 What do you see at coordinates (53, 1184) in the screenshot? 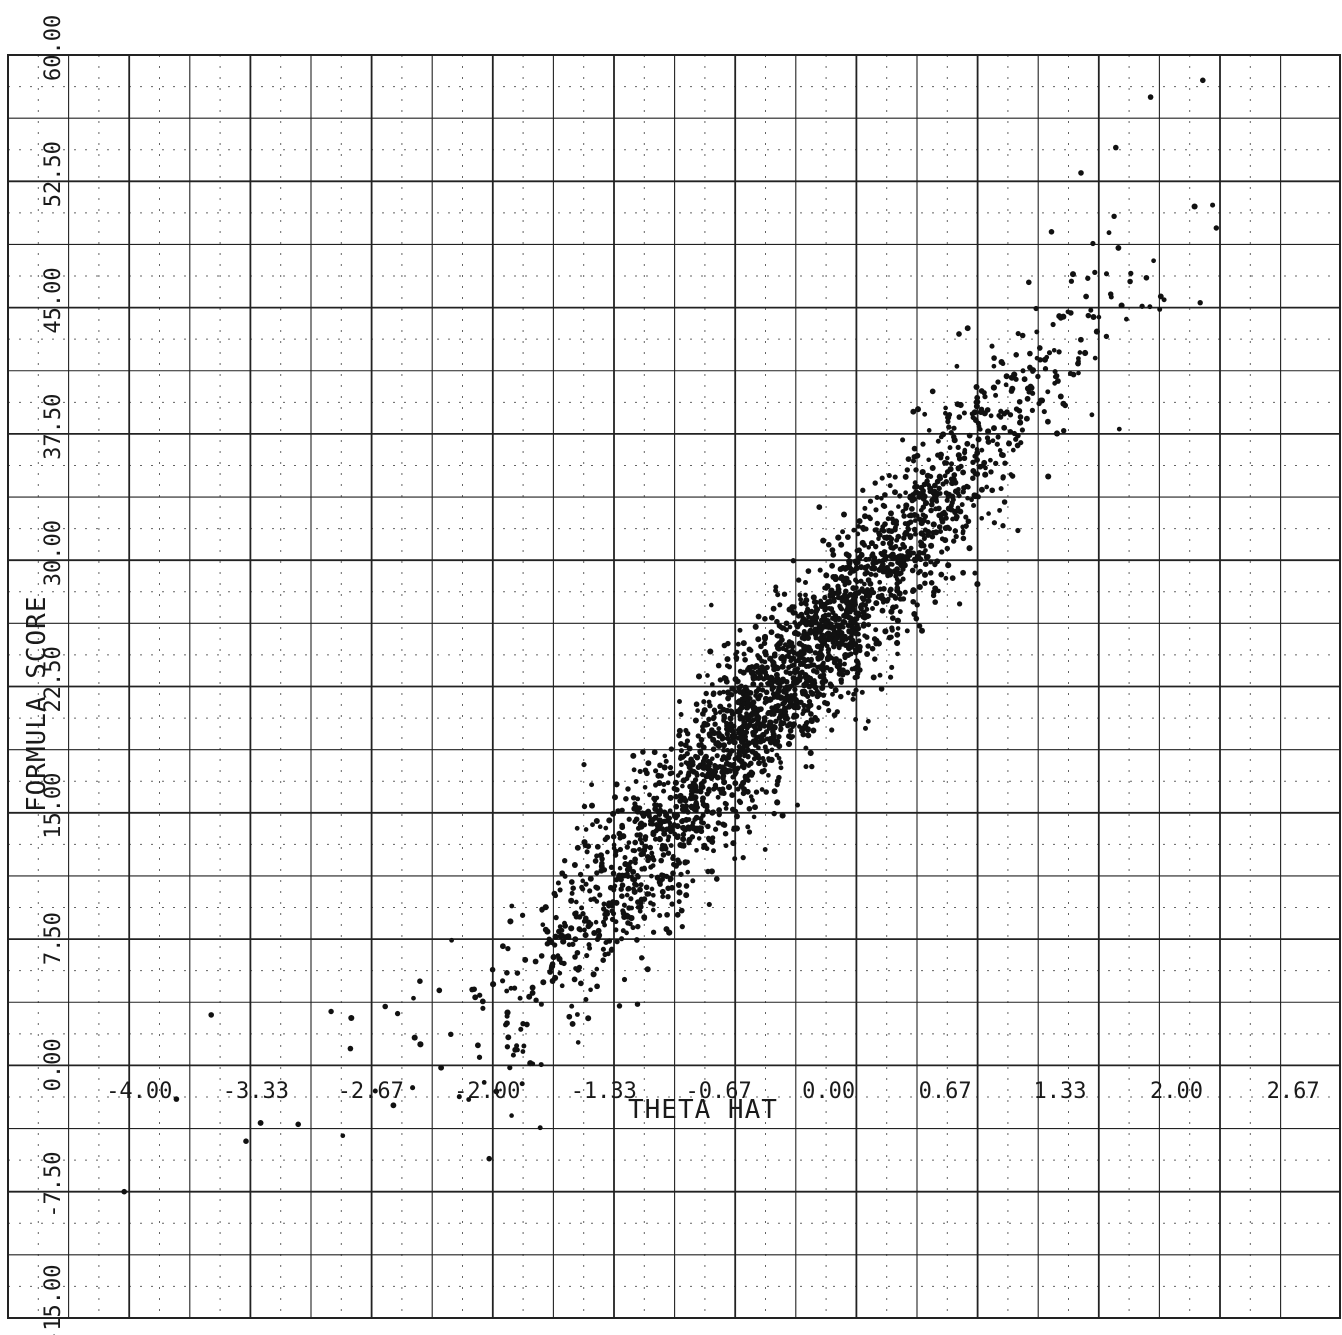
I see `y-tick-label: -7.50` at bounding box center [53, 1184].